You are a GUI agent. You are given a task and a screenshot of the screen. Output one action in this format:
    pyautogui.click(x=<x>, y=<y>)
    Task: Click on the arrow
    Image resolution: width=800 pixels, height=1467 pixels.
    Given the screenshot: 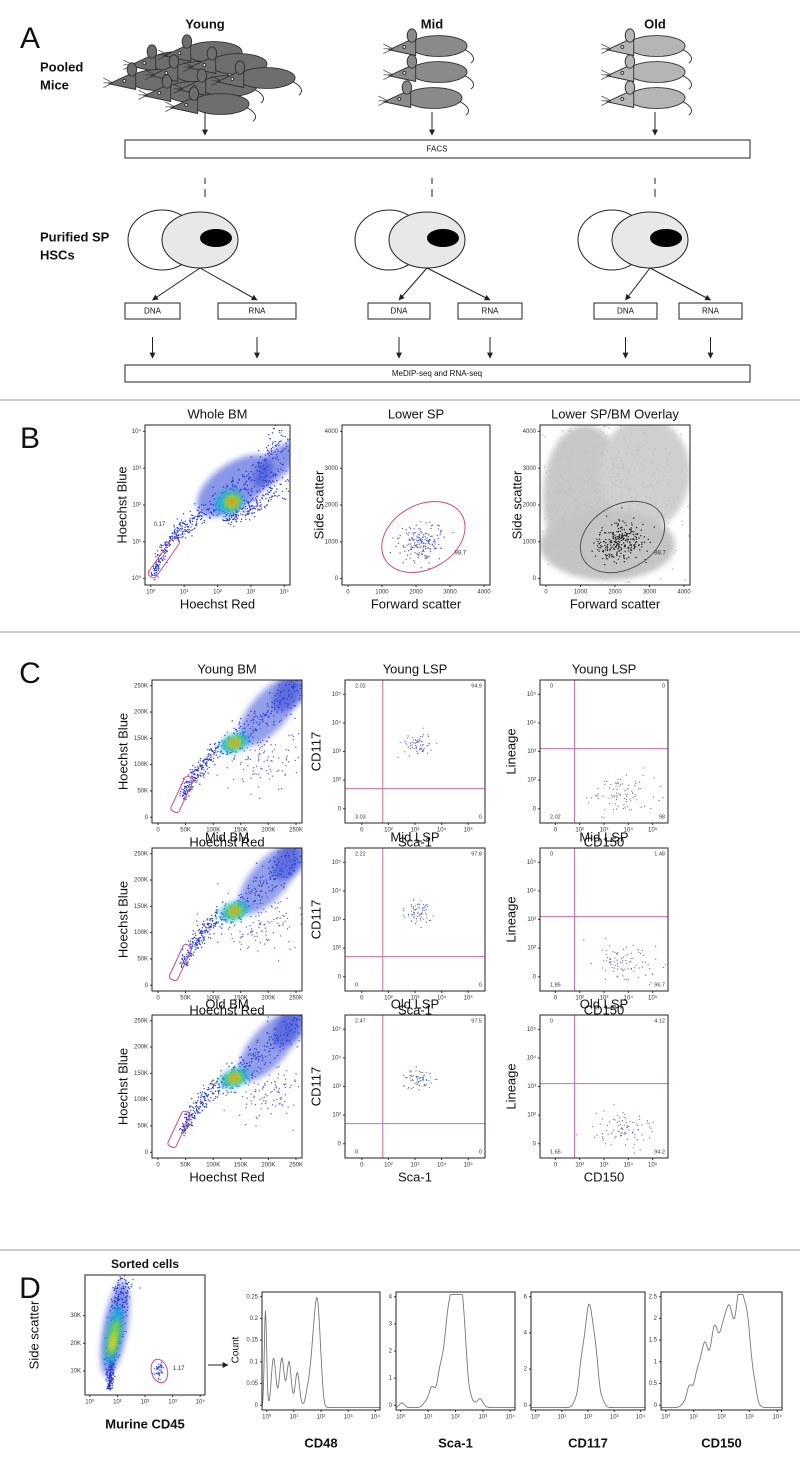 What is the action you would take?
    pyautogui.click(x=680, y=284)
    